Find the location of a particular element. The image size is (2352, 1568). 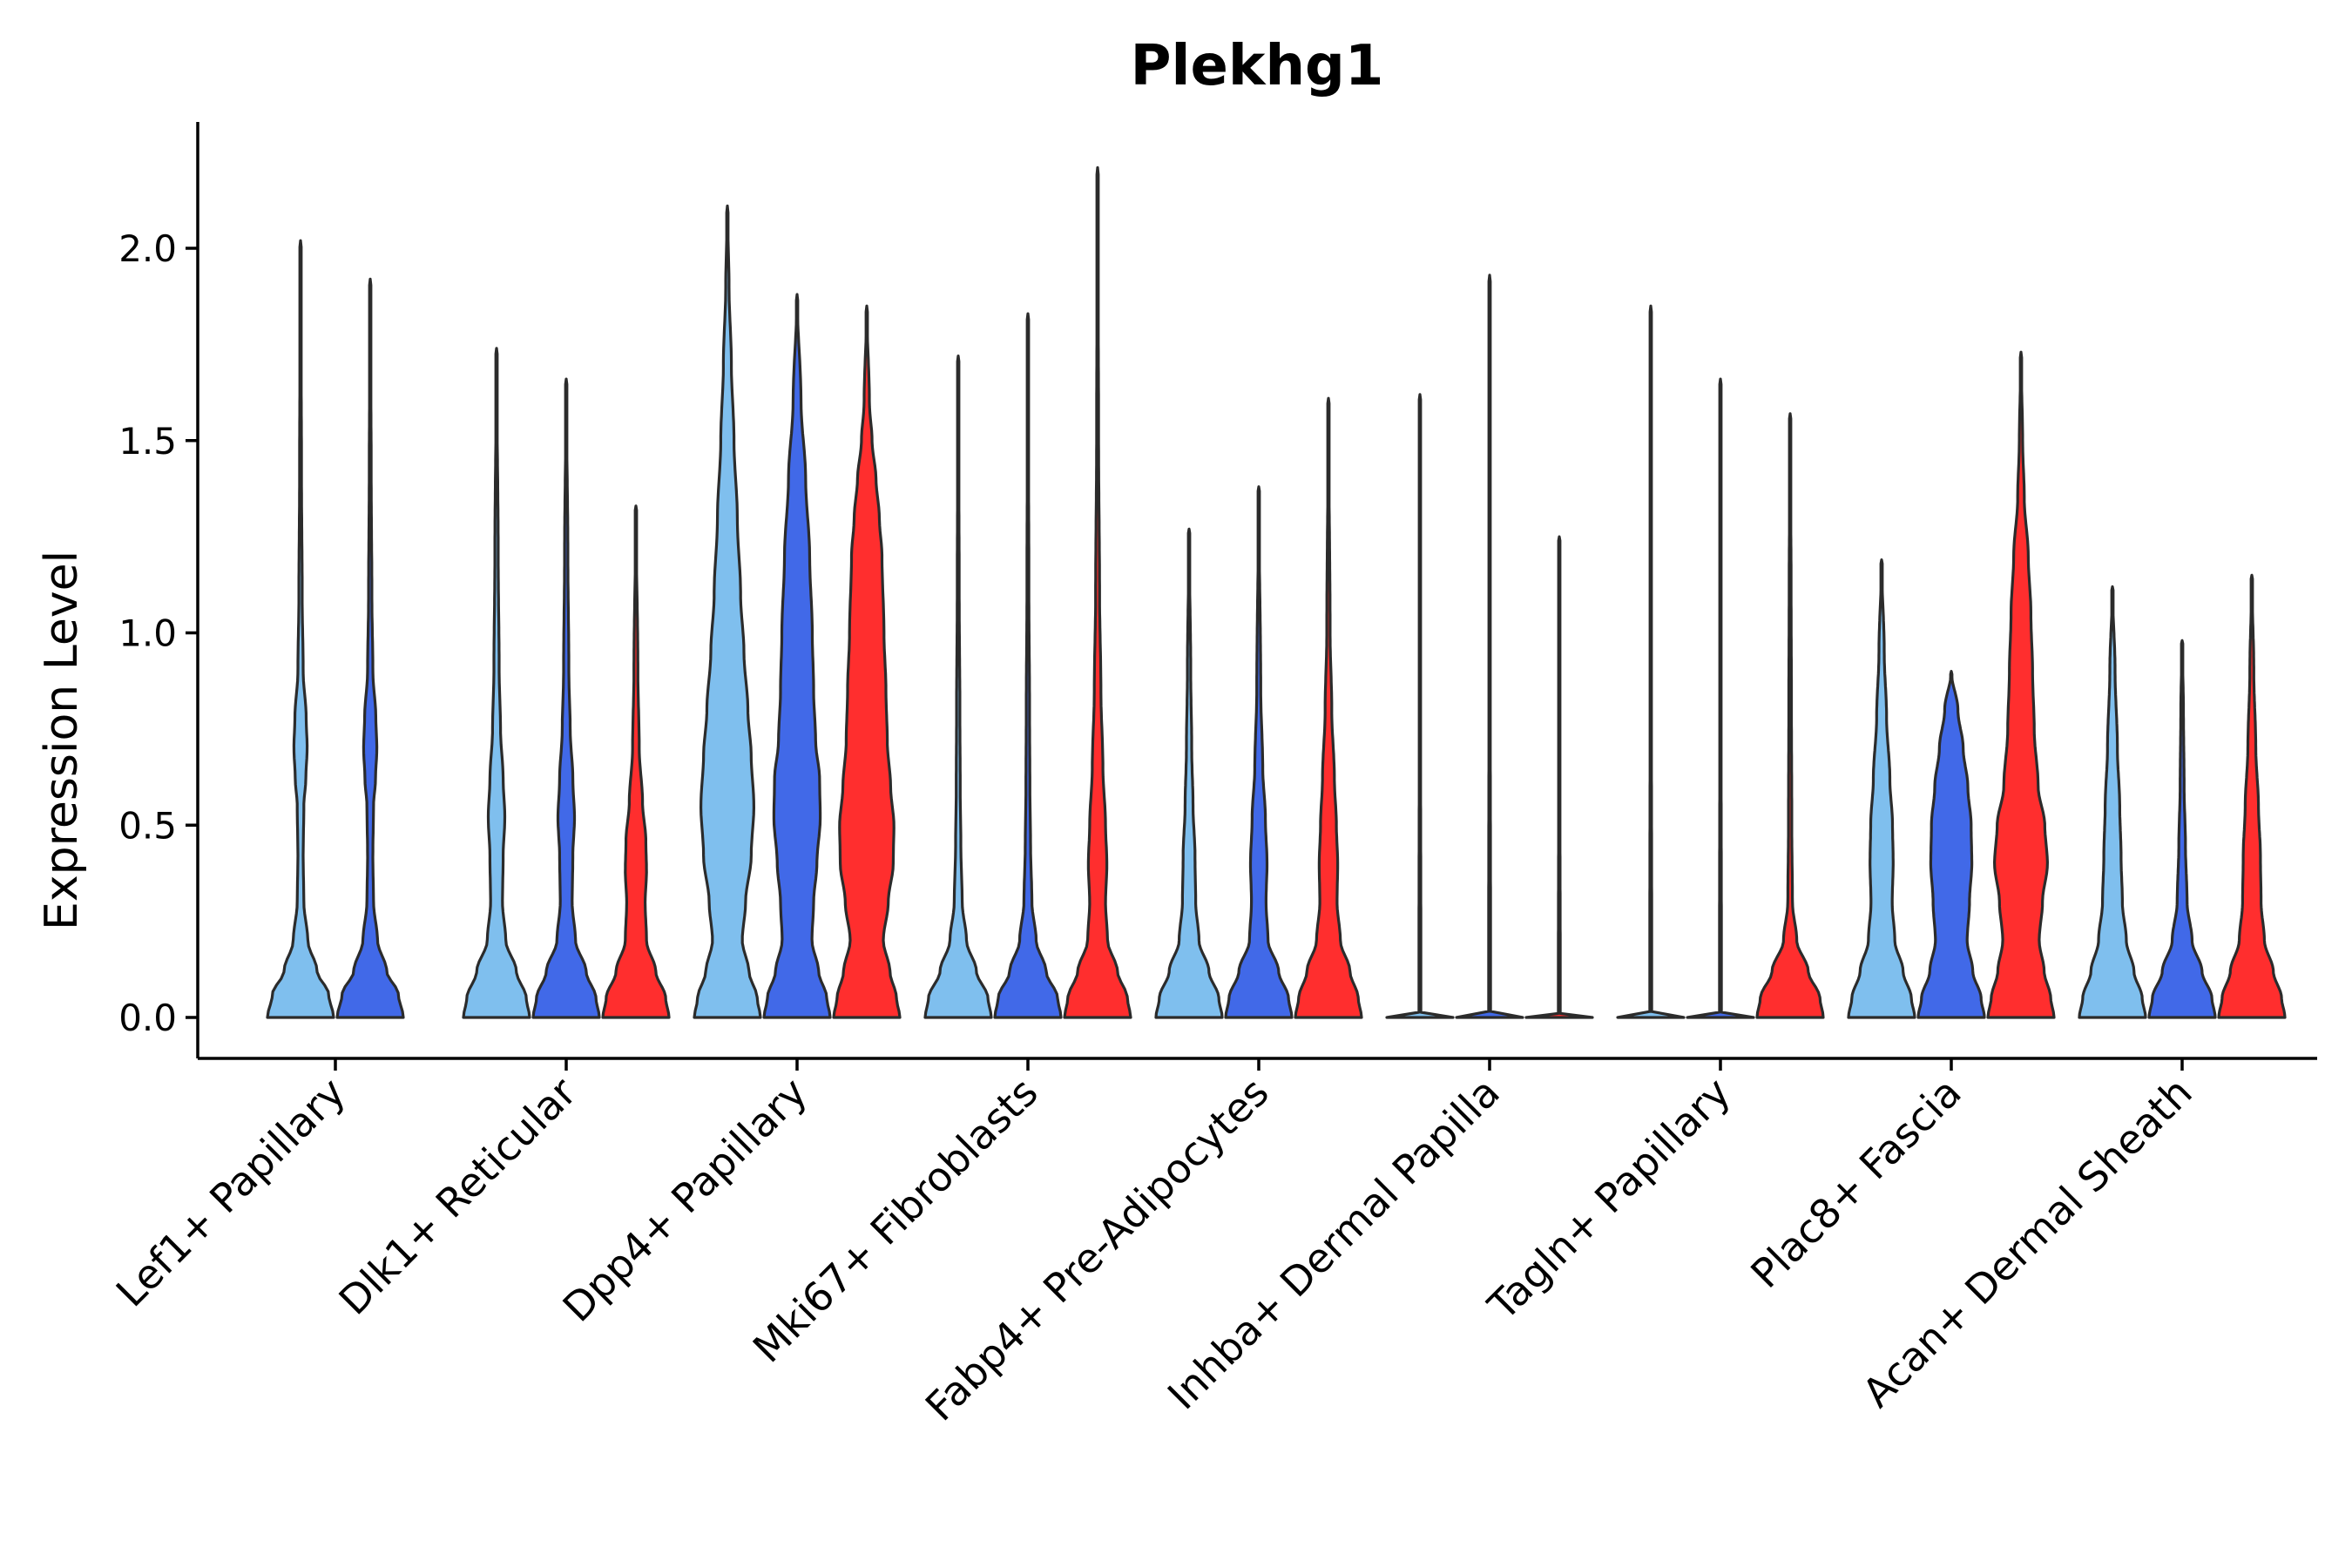

y-axis-label: Expression Level is located at coordinates (62, 741).